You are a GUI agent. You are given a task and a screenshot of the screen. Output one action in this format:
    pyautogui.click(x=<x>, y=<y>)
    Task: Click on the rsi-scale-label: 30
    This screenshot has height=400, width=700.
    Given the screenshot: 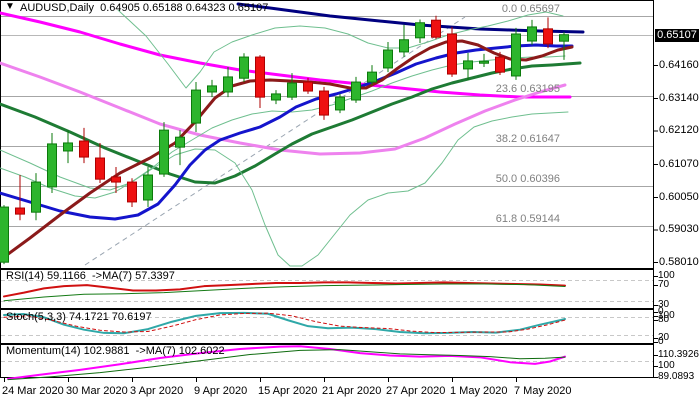 What is the action you would take?
    pyautogui.click(x=664, y=304)
    